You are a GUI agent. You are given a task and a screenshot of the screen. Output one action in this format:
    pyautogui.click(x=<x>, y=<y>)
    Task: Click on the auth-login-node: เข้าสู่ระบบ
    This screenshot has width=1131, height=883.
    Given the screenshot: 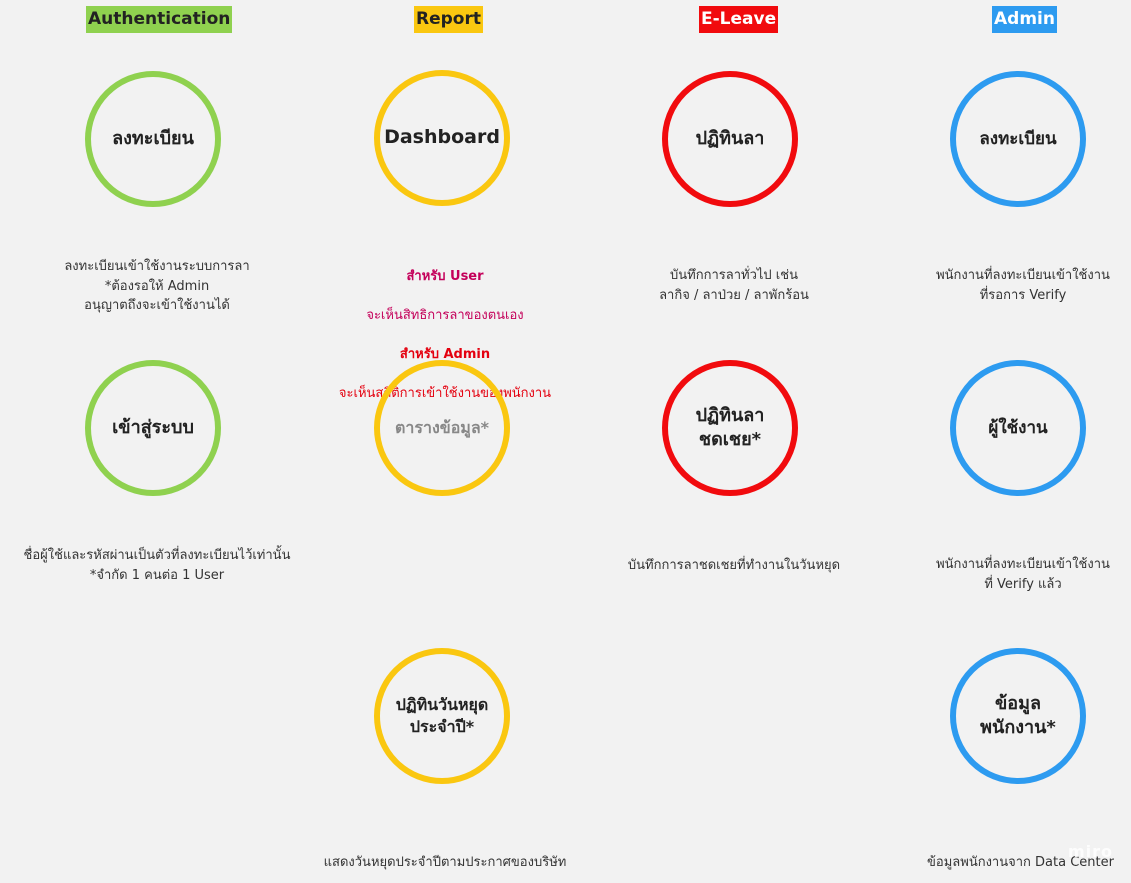 What is the action you would take?
    pyautogui.click(x=153, y=428)
    